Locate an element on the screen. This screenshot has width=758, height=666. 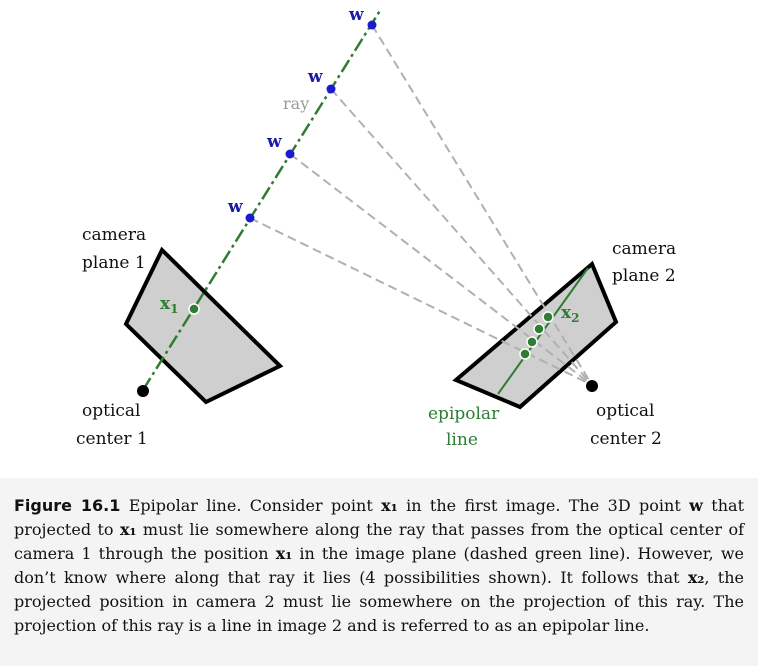
label-x2: x2 is located at coordinates (570, 314).